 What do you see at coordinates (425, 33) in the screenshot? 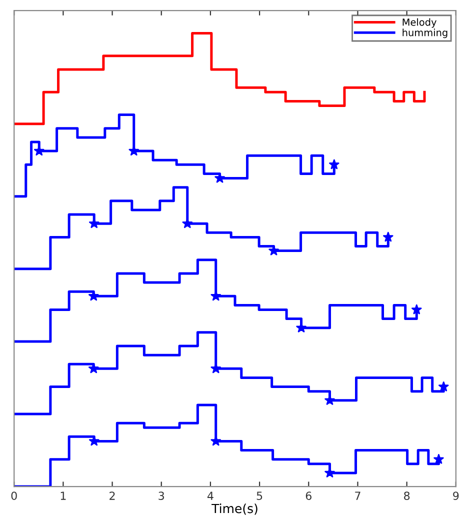
I see `legend-label: humming` at bounding box center [425, 33].